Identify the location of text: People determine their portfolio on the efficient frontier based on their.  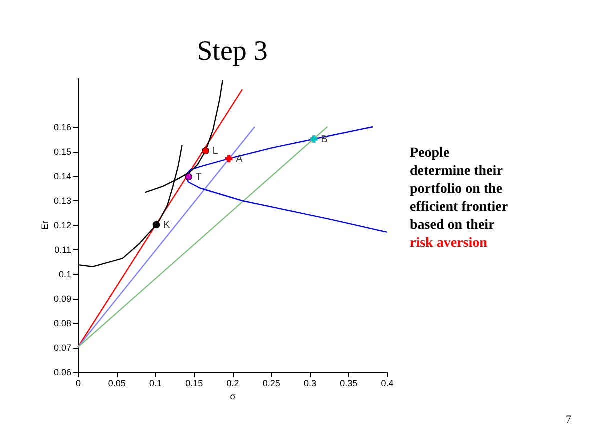
(459, 189).